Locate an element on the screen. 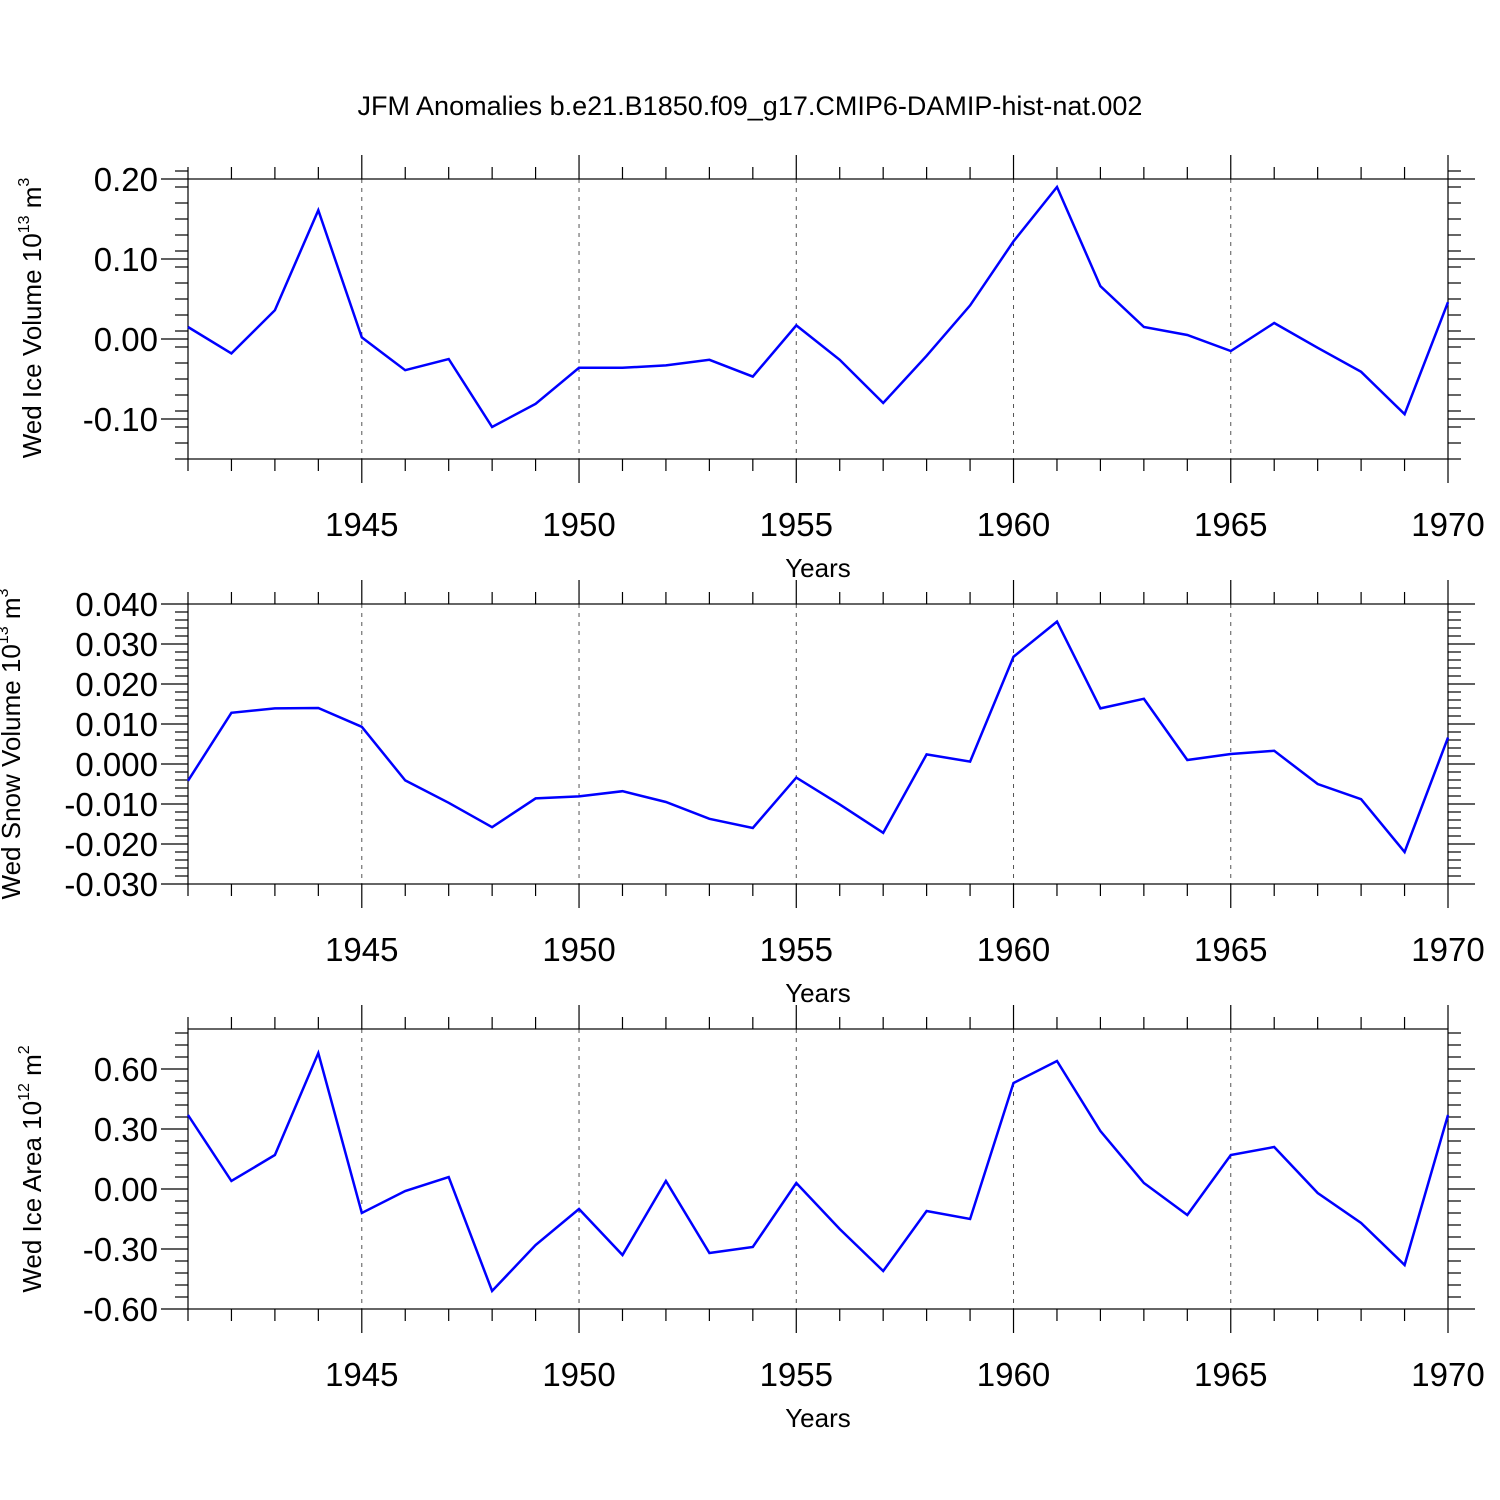  y-tick-label: 0.20 is located at coordinates (126, 179).